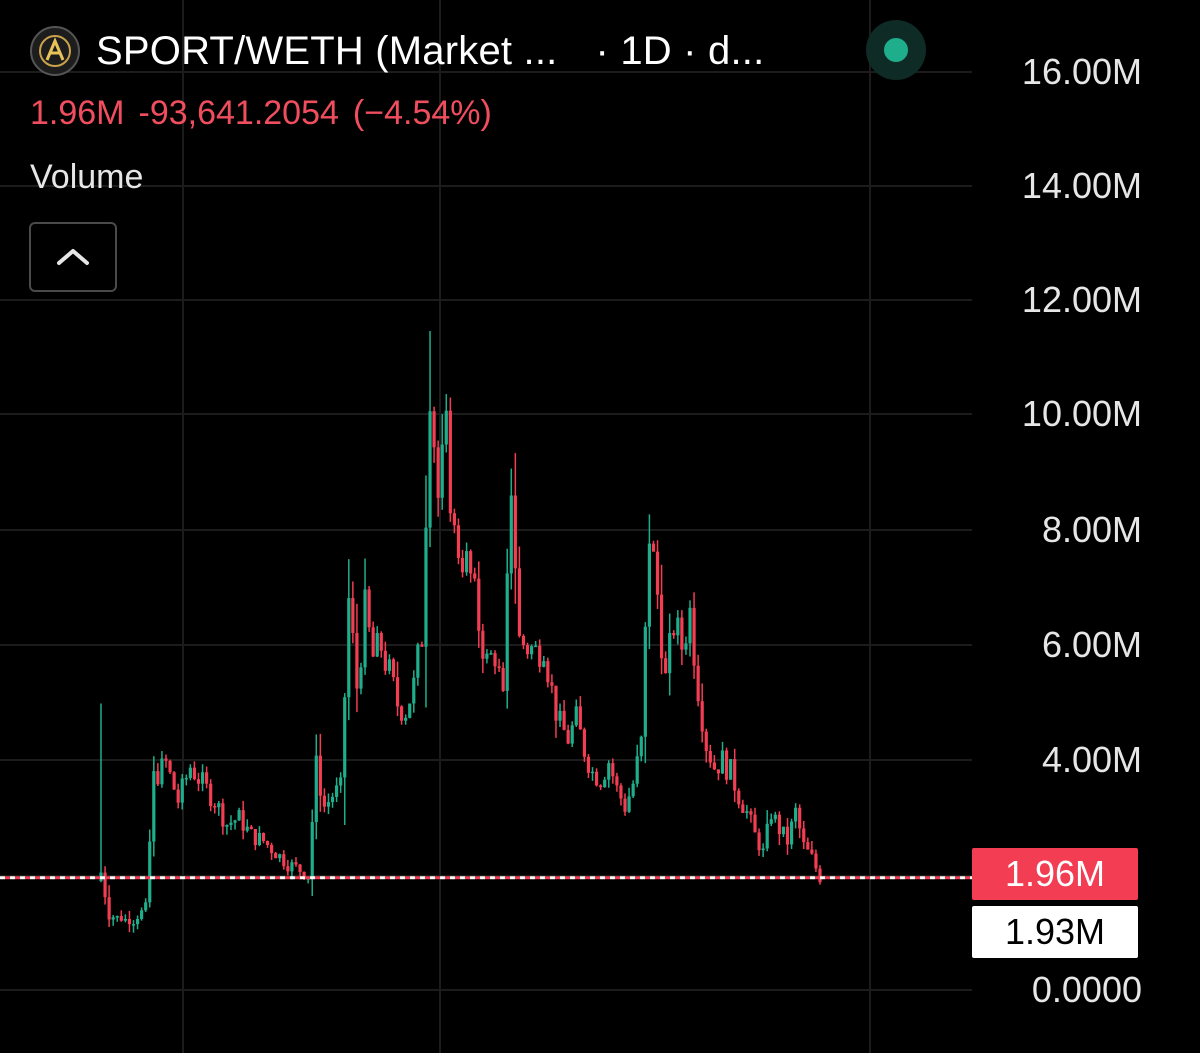  What do you see at coordinates (55, 51) in the screenshot?
I see `ai-token-logo-icon` at bounding box center [55, 51].